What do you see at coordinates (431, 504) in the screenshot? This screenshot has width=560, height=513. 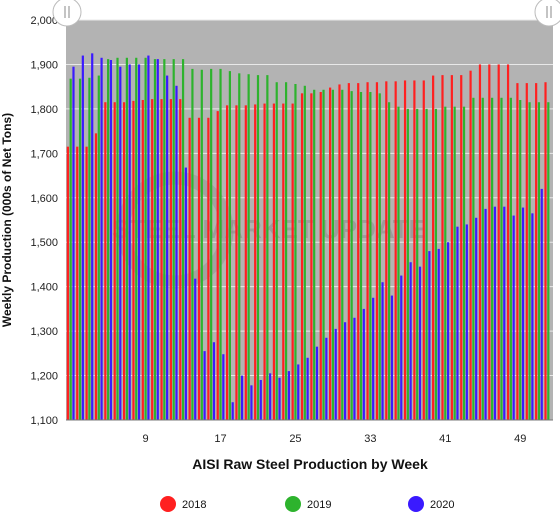 I see `legend-item-2020: 2020` at bounding box center [431, 504].